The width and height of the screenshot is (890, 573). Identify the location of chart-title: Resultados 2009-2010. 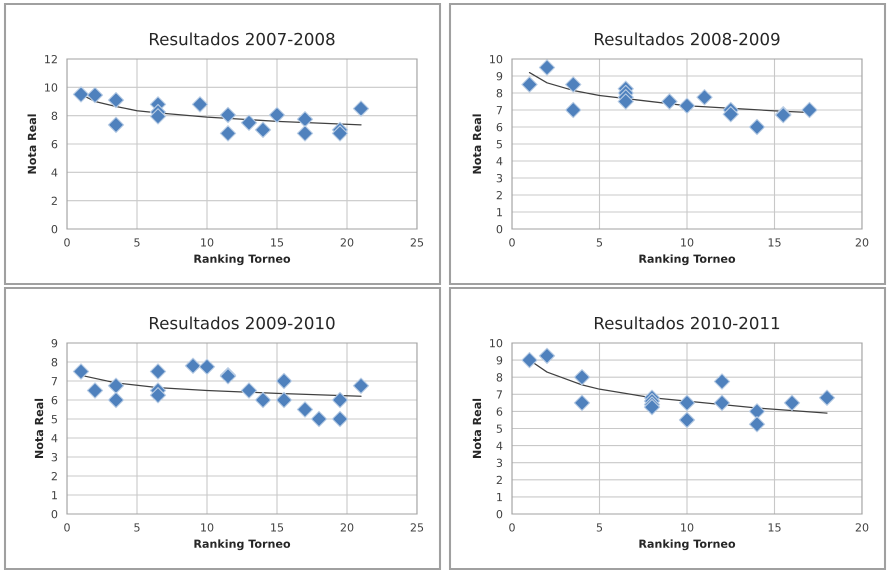
(242, 323).